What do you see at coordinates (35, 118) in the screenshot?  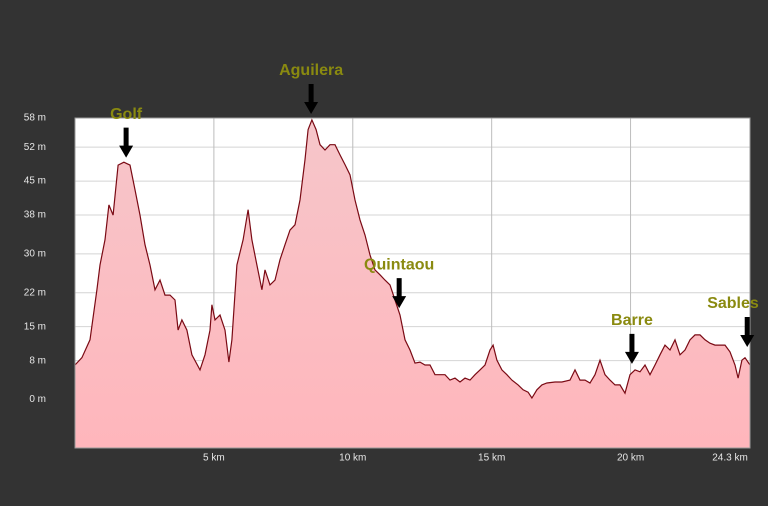 I see `y-tick-label: 58 m` at bounding box center [35, 118].